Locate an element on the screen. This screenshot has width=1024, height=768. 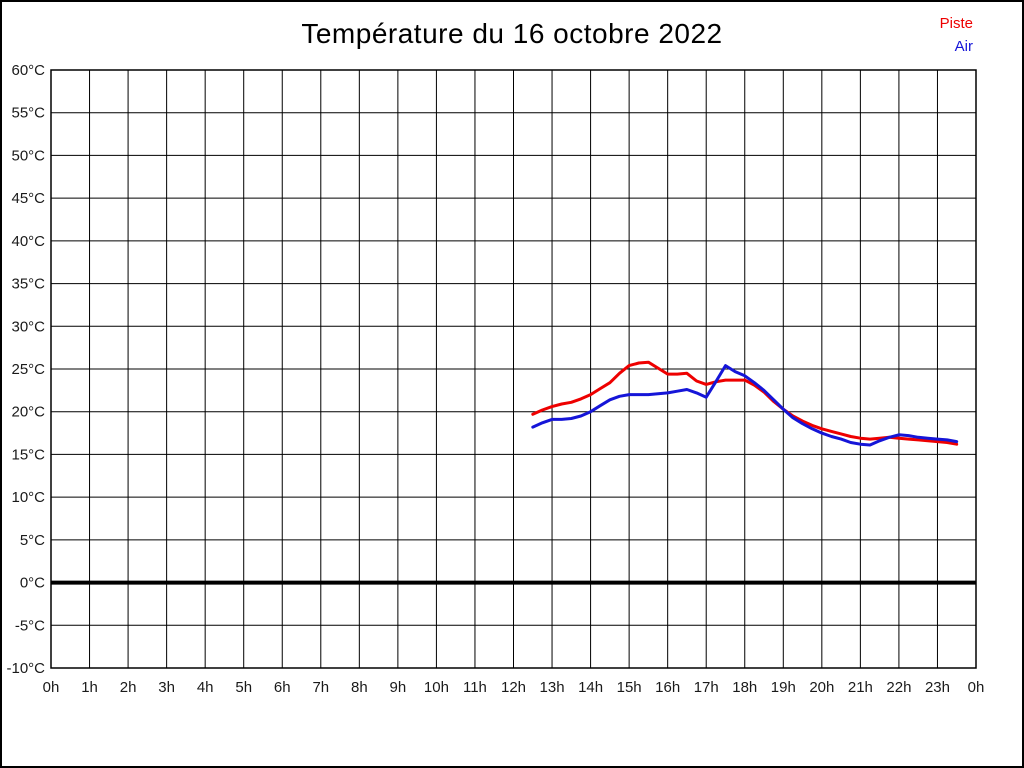
x-tick-label: 19h is located at coordinates (783, 687).